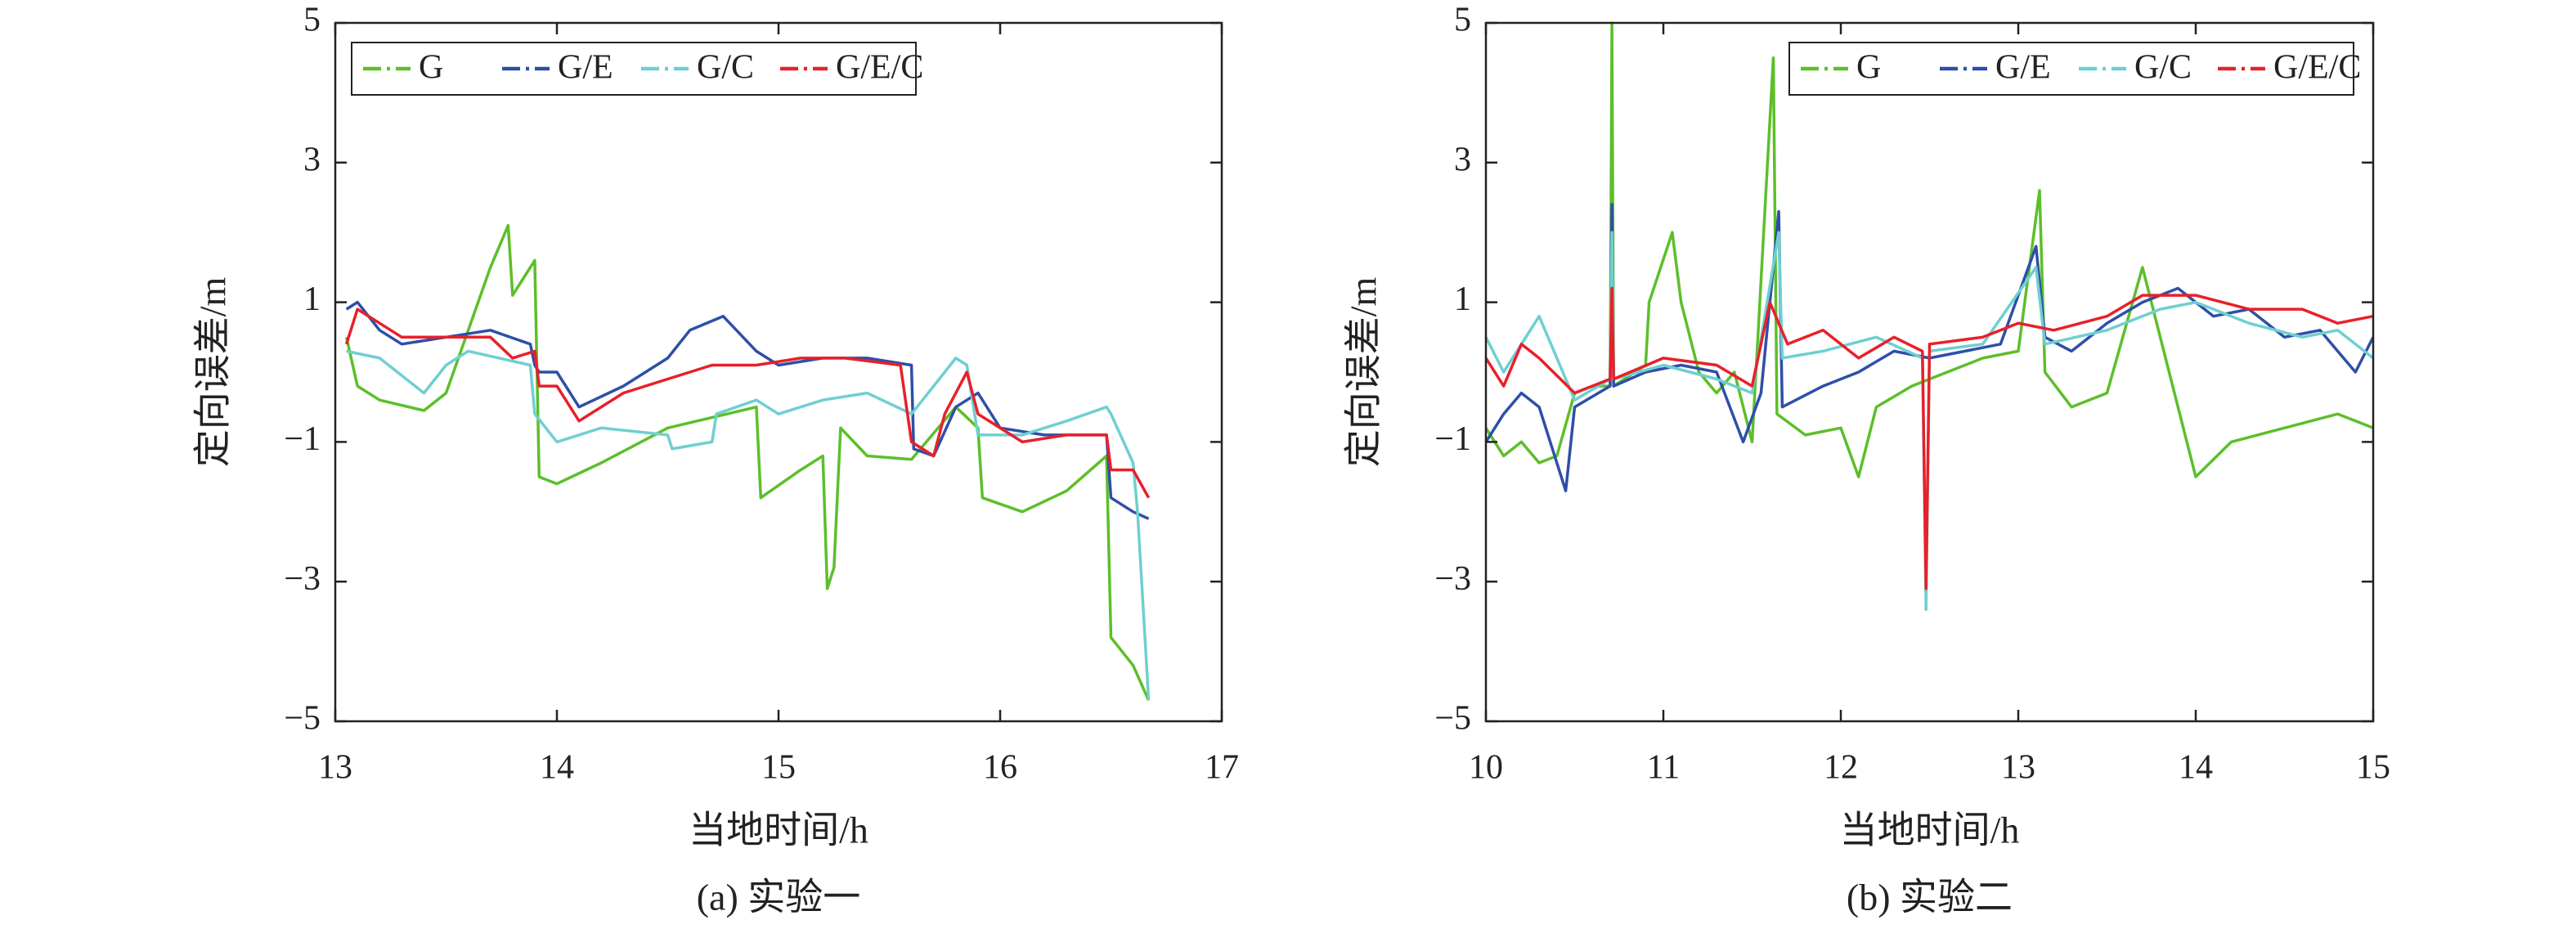  Describe the element at coordinates (1000, 768) in the screenshot. I see `x-tick-label: 16` at that location.